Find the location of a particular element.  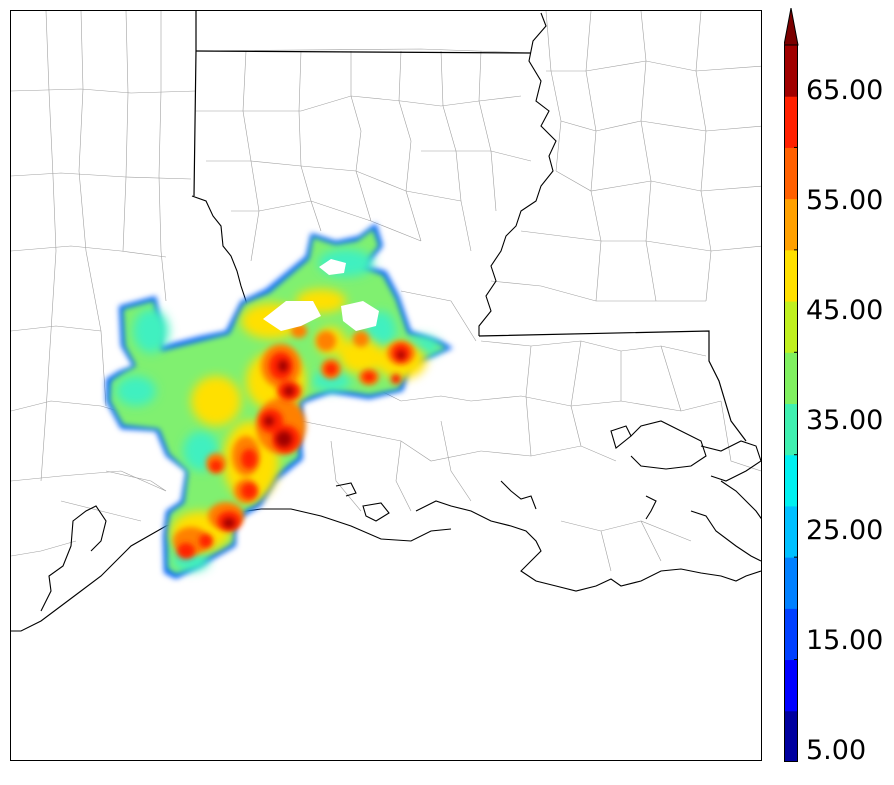

colorbar is located at coordinates (791, 385).